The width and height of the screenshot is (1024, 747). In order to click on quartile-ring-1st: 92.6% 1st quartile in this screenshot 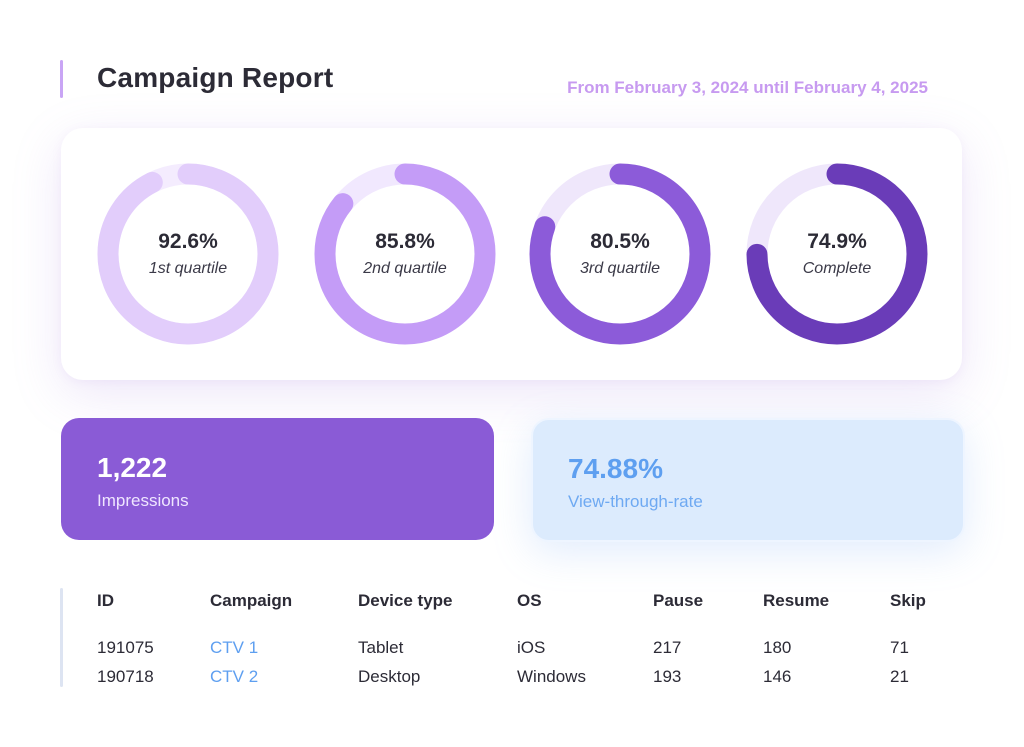, I will do `click(188, 254)`.